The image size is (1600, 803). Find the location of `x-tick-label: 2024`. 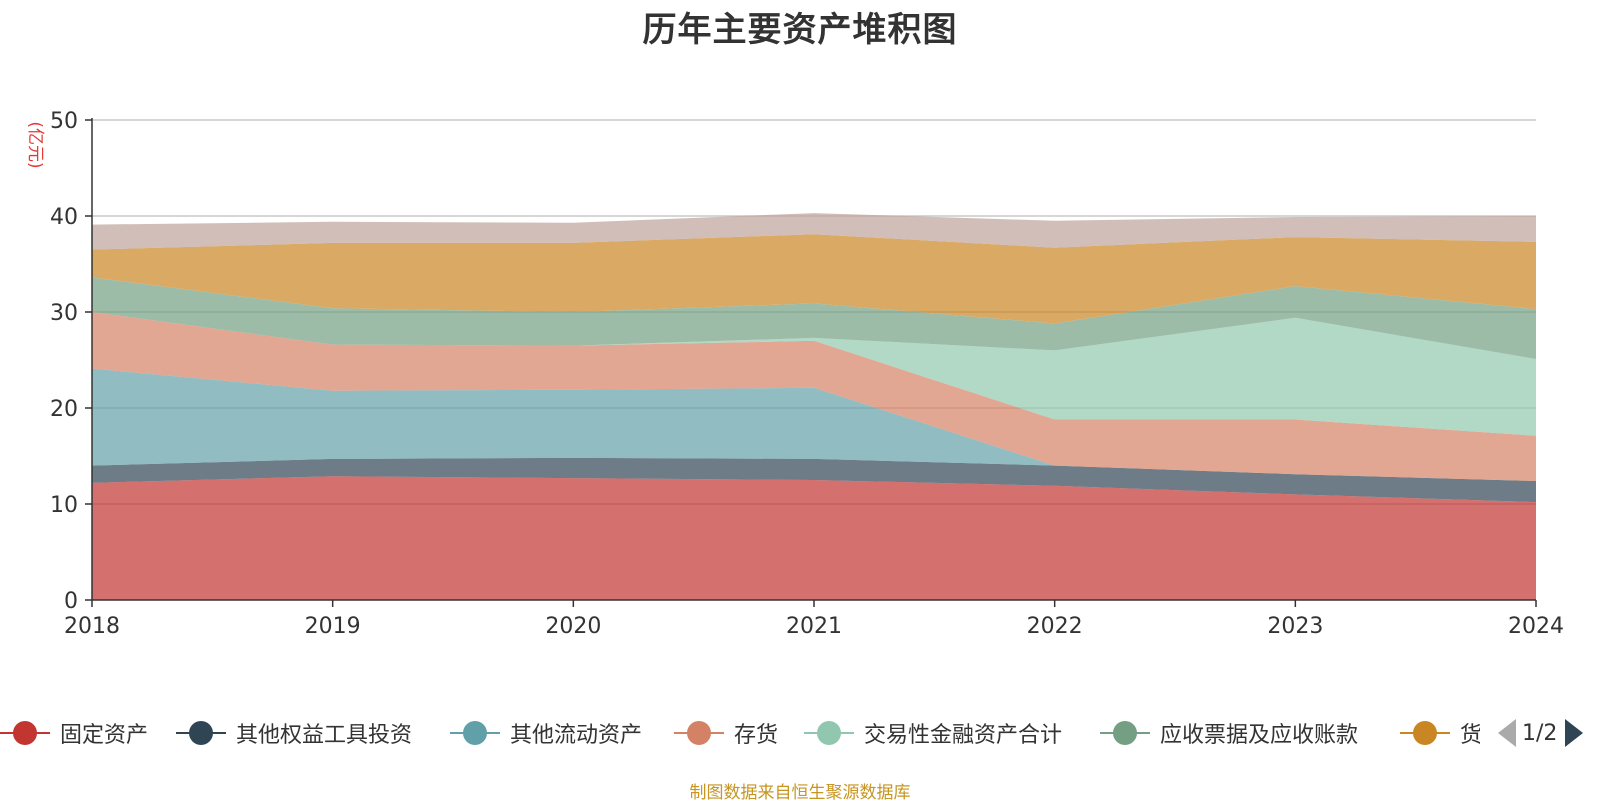

x-tick-label: 2024 is located at coordinates (1536, 626).